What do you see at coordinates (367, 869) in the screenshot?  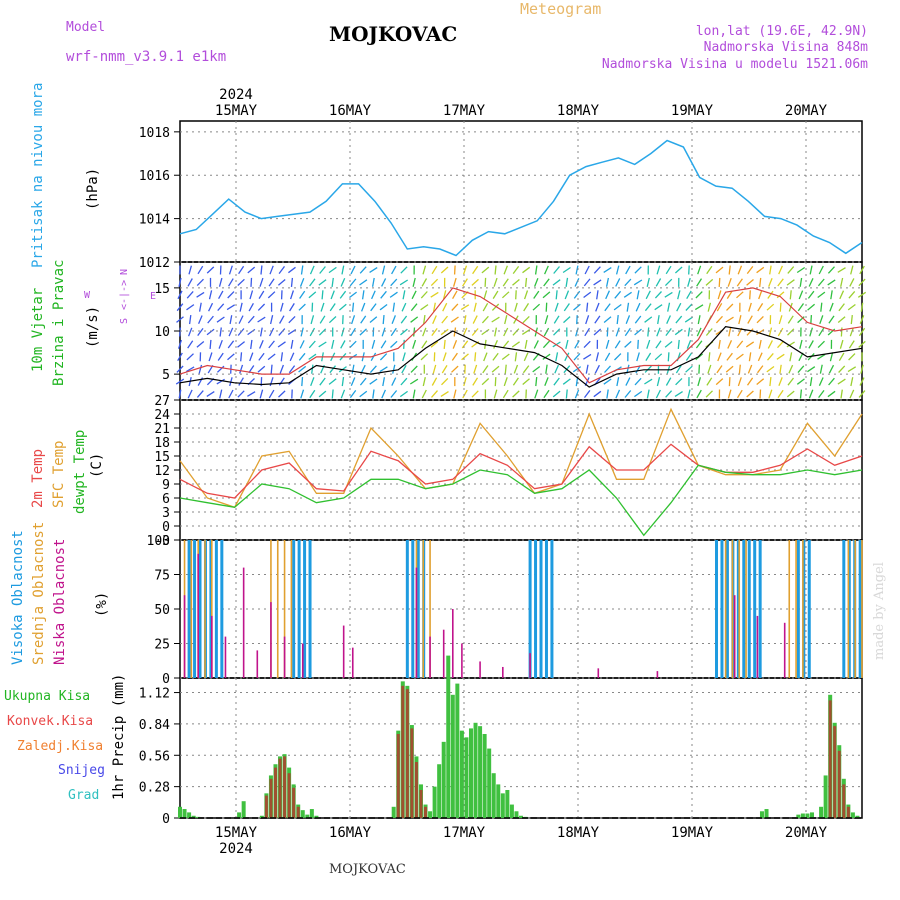 I see `footer-station: MOJKOVAC` at bounding box center [367, 869].